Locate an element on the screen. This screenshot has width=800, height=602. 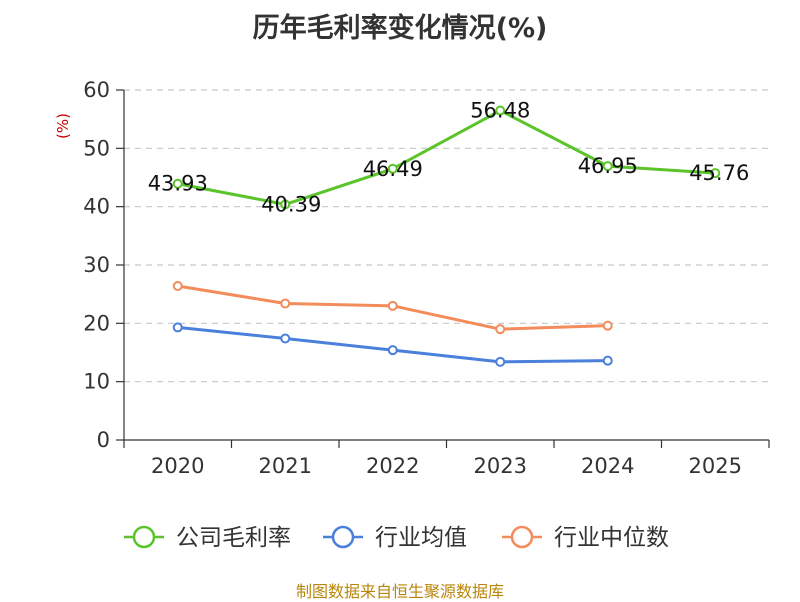
y-axis-unit-label: (%) is located at coordinates (63, 126).